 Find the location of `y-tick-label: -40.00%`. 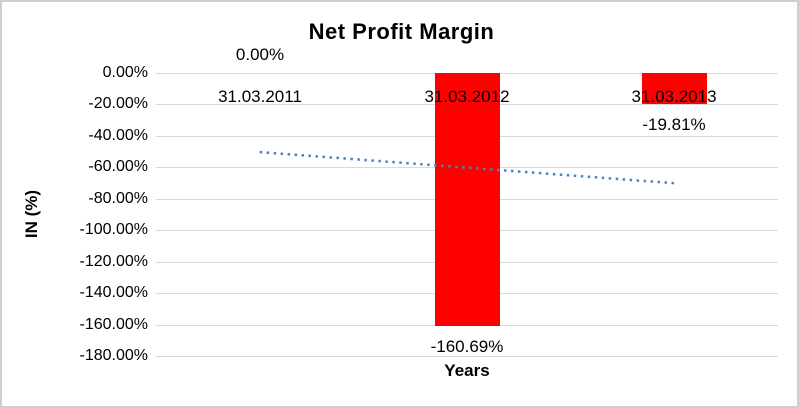

y-tick-label: -40.00% is located at coordinates (118, 135).